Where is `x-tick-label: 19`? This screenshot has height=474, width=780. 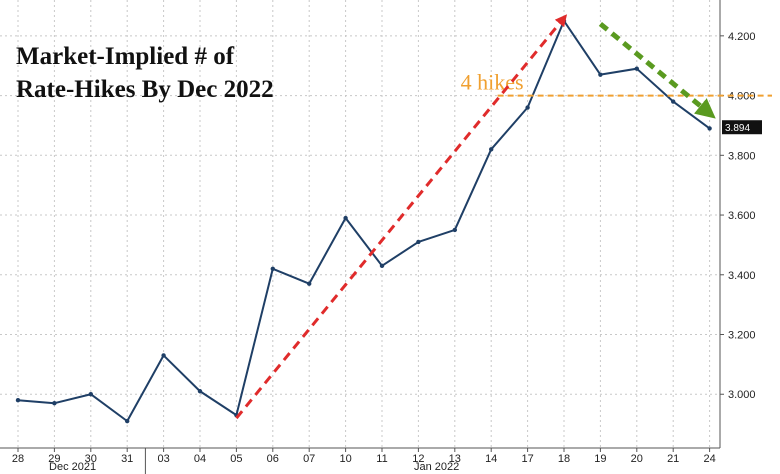 x-tick-label: 19 is located at coordinates (600, 459).